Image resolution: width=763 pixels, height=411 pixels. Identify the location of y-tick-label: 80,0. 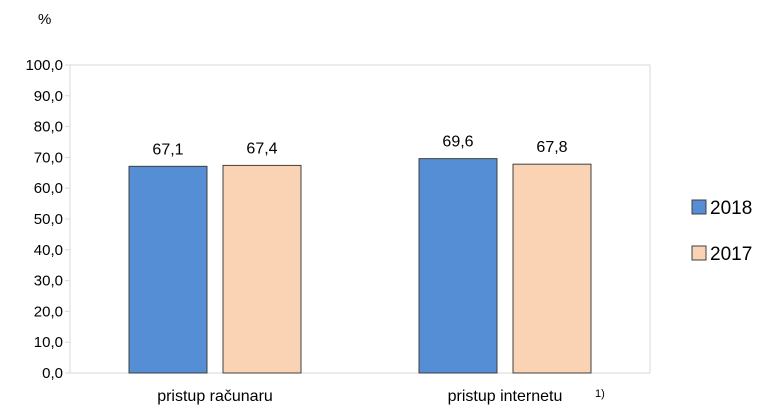
(48, 127).